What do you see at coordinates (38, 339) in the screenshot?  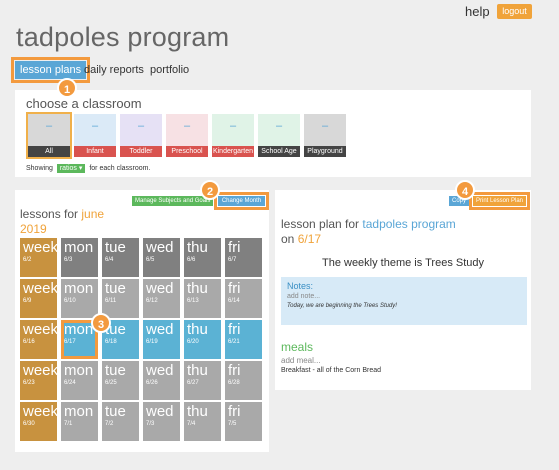 I see `calendar-week-cell: week 6/16` at bounding box center [38, 339].